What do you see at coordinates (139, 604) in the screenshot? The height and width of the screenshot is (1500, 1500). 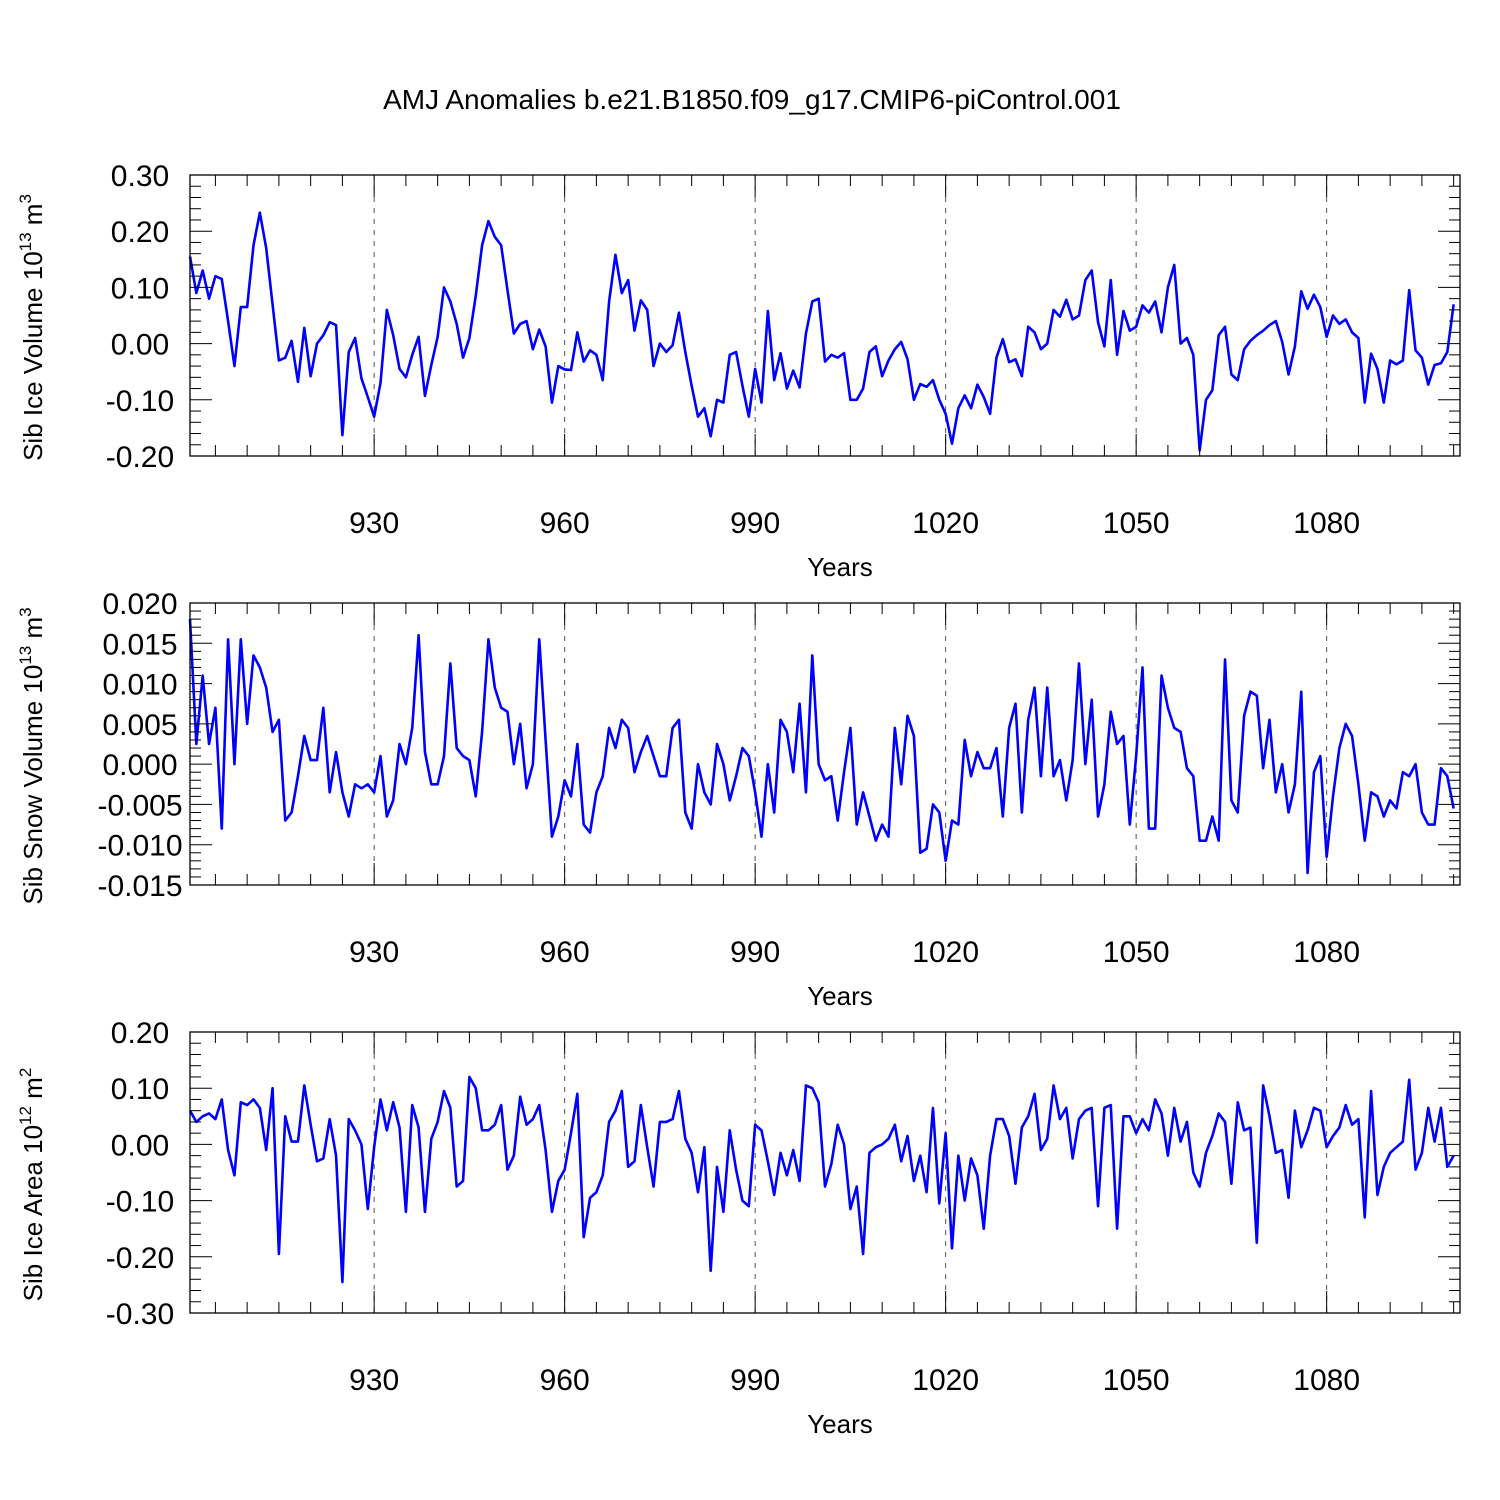 I see `y-tick-label: 0.020` at bounding box center [139, 604].